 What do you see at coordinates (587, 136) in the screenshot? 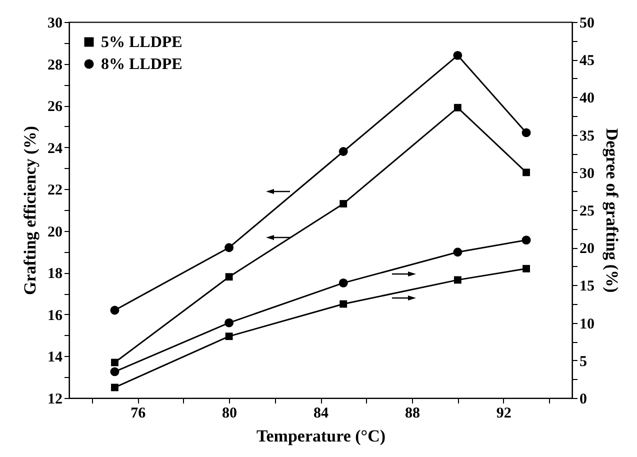
I see `y2-tick-label: 35` at bounding box center [587, 136].